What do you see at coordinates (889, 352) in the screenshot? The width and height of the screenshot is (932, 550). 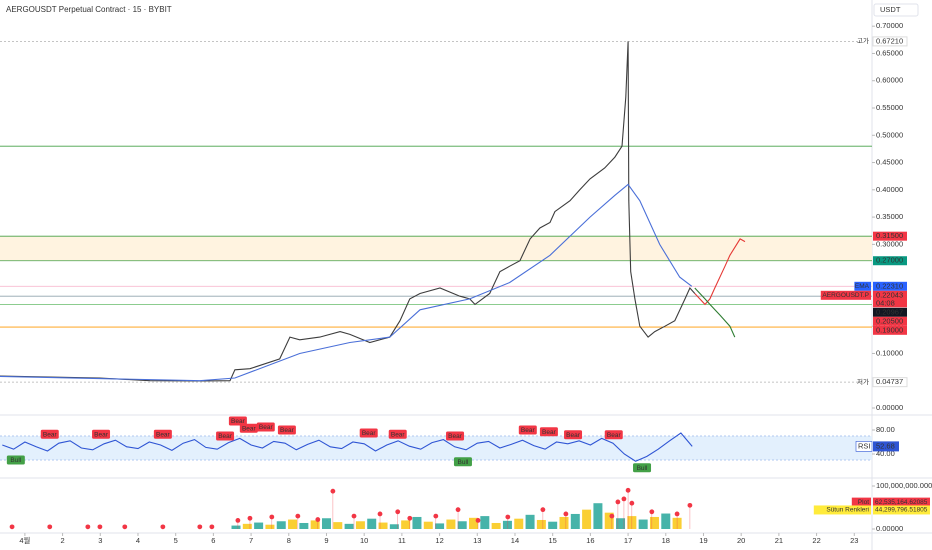 I see `y-tick-label: 0.10000` at bounding box center [889, 352].